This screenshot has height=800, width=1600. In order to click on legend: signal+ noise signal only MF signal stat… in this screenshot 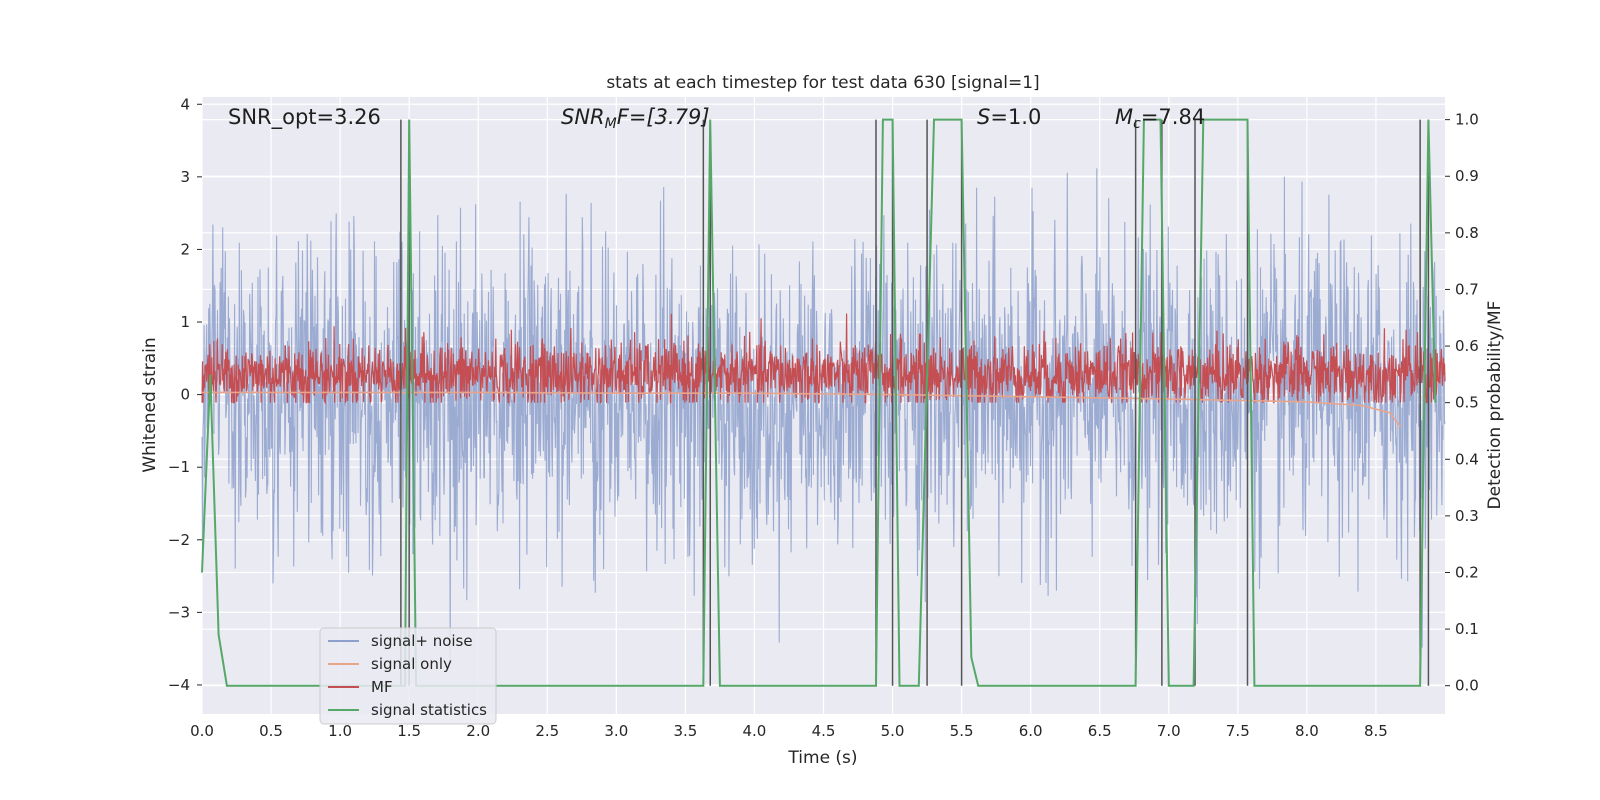, I will do `click(408, 676)`.